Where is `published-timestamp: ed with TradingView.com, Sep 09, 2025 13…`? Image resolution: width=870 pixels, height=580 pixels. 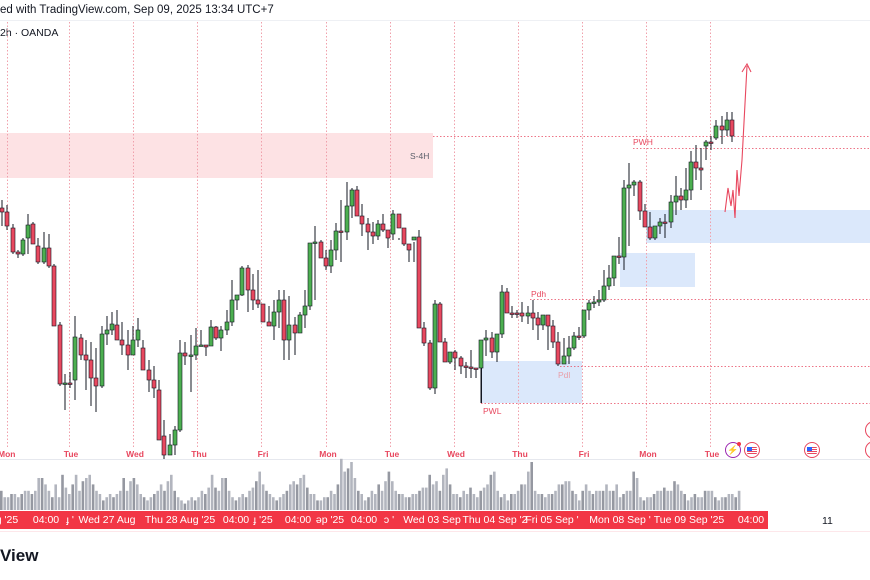 published-timestamp: ed with TradingView.com, Sep 09, 2025 13… is located at coordinates (137, 10).